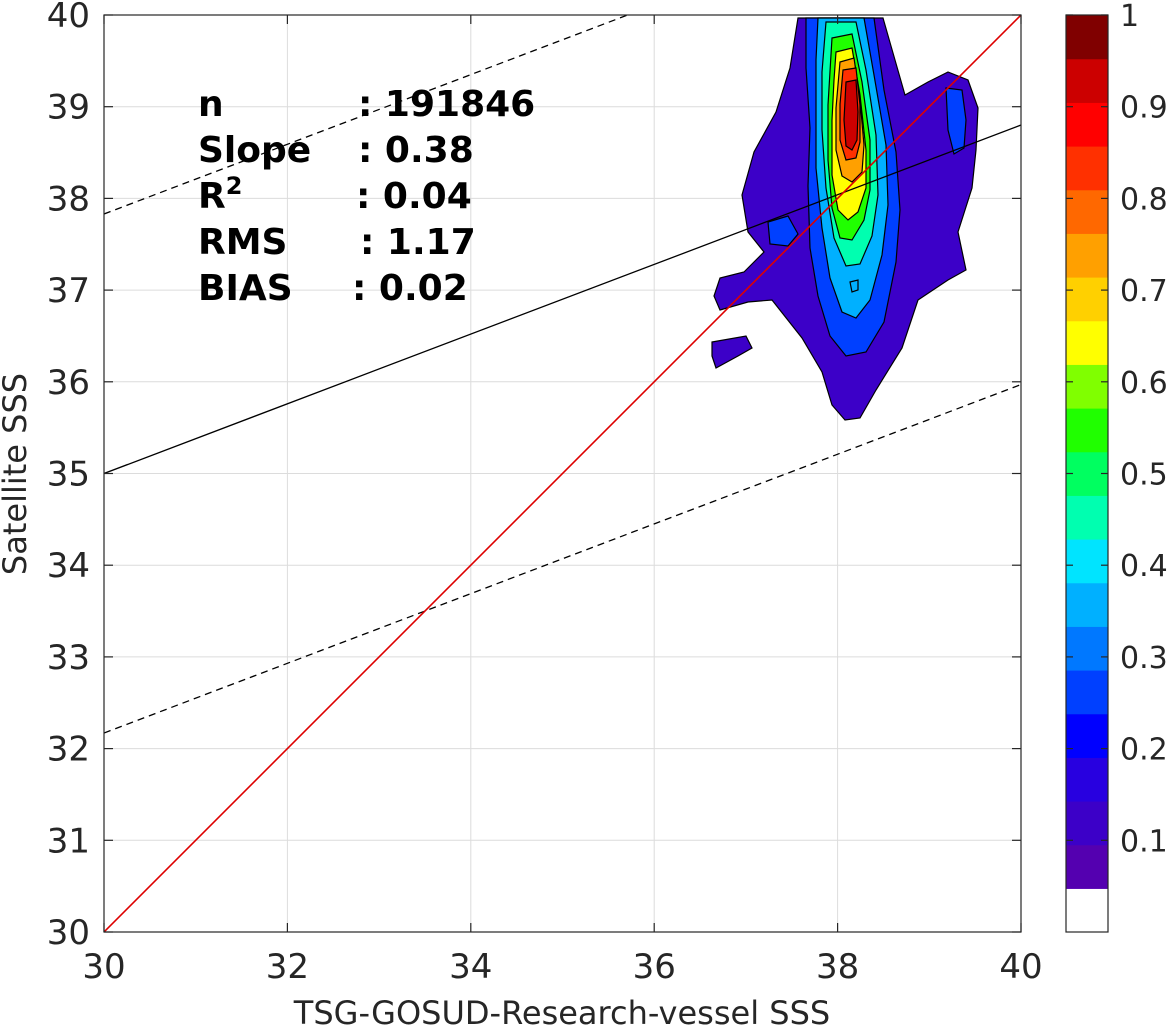 This screenshot has height=1028, width=1172. What do you see at coordinates (68, 18) in the screenshot?
I see `y-tick-label: 40` at bounding box center [68, 18].